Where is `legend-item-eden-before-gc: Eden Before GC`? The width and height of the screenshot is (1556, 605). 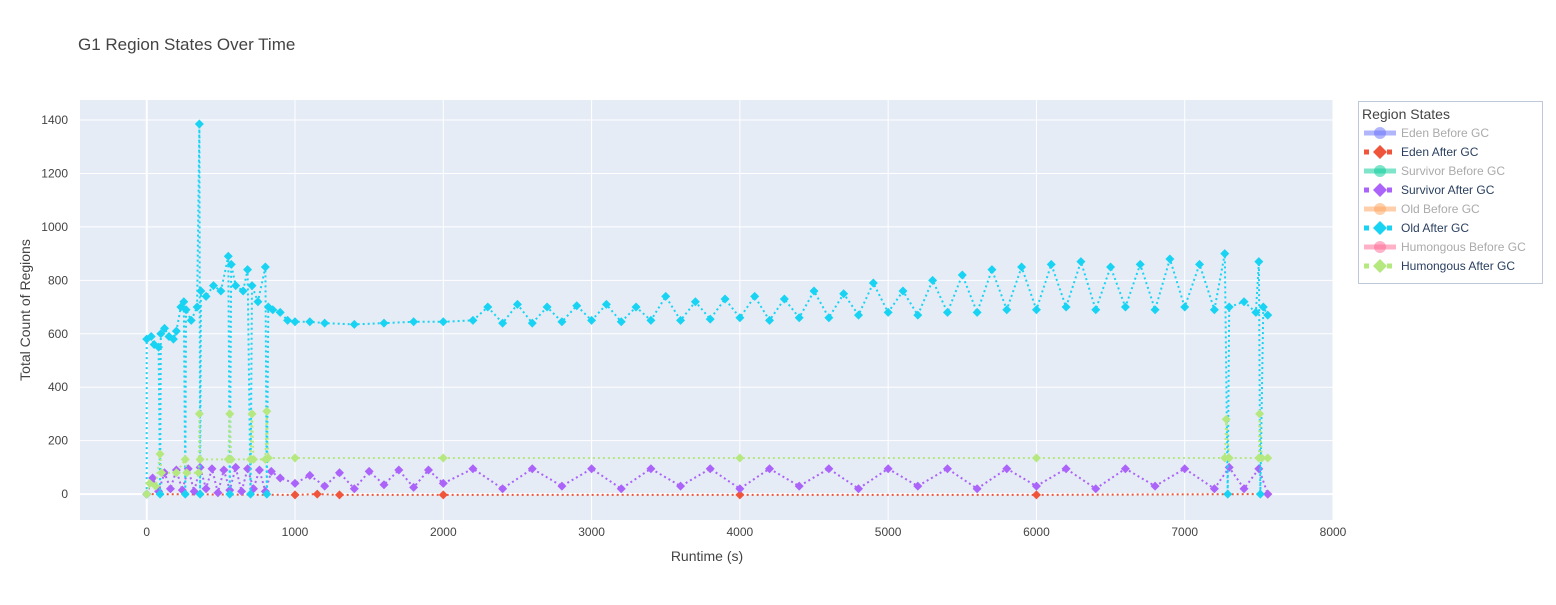
legend-item-eden-before-gc: Eden Before GC is located at coordinates (1426, 133).